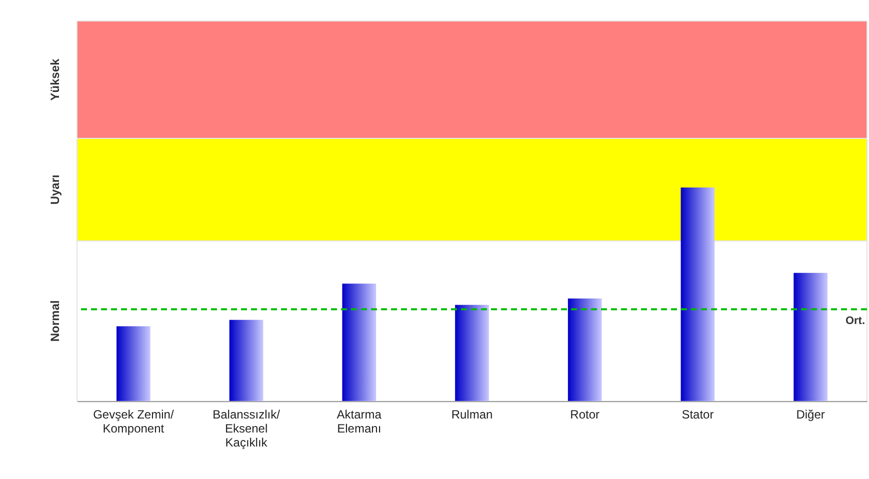 The image size is (869, 479). Describe the element at coordinates (585, 415) in the screenshot. I see `x-tick-label: Rotor` at that location.